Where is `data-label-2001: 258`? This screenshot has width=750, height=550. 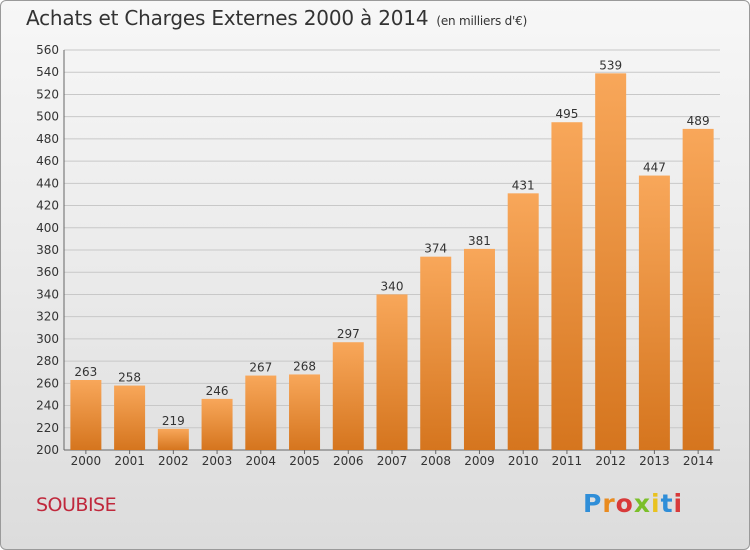
data-label-2001: 258 is located at coordinates (129, 378).